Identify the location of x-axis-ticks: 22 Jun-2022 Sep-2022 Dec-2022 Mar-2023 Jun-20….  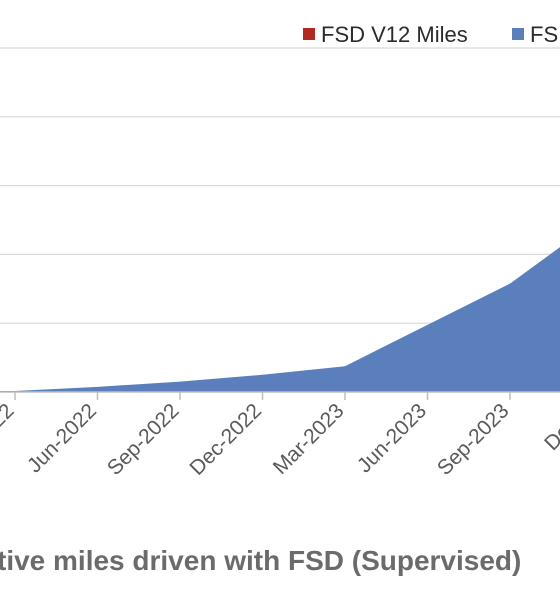
(280, 436).